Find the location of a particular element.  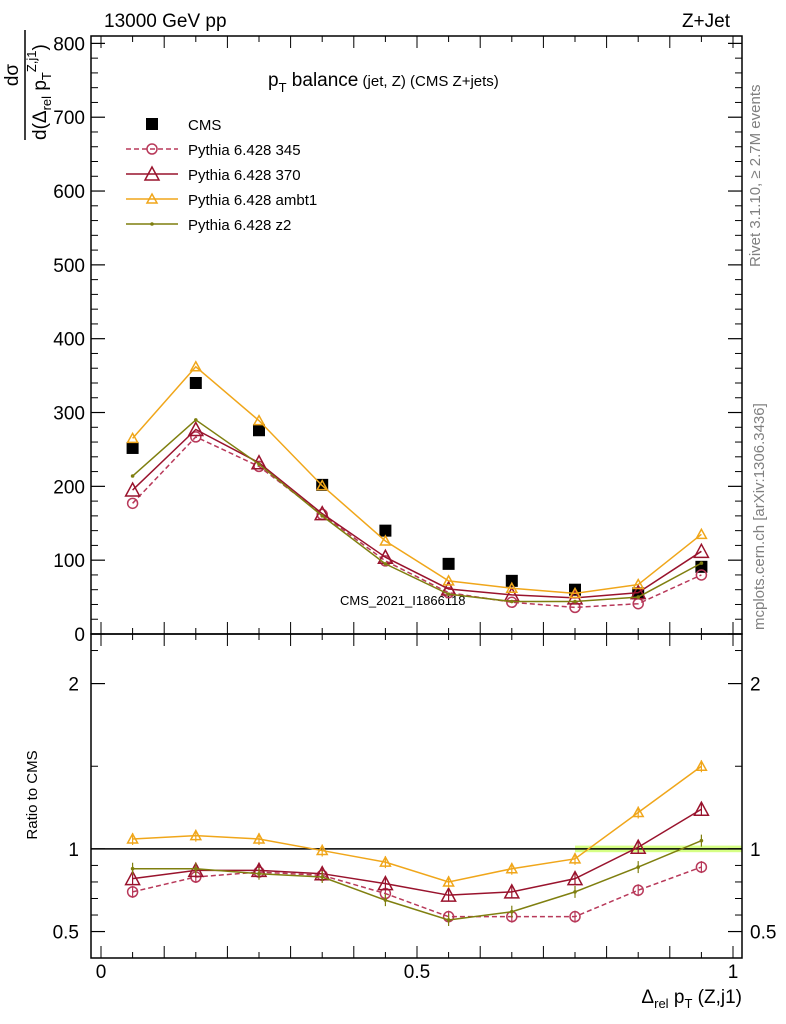

y-tick-label-600: 600 is located at coordinates (69, 192).